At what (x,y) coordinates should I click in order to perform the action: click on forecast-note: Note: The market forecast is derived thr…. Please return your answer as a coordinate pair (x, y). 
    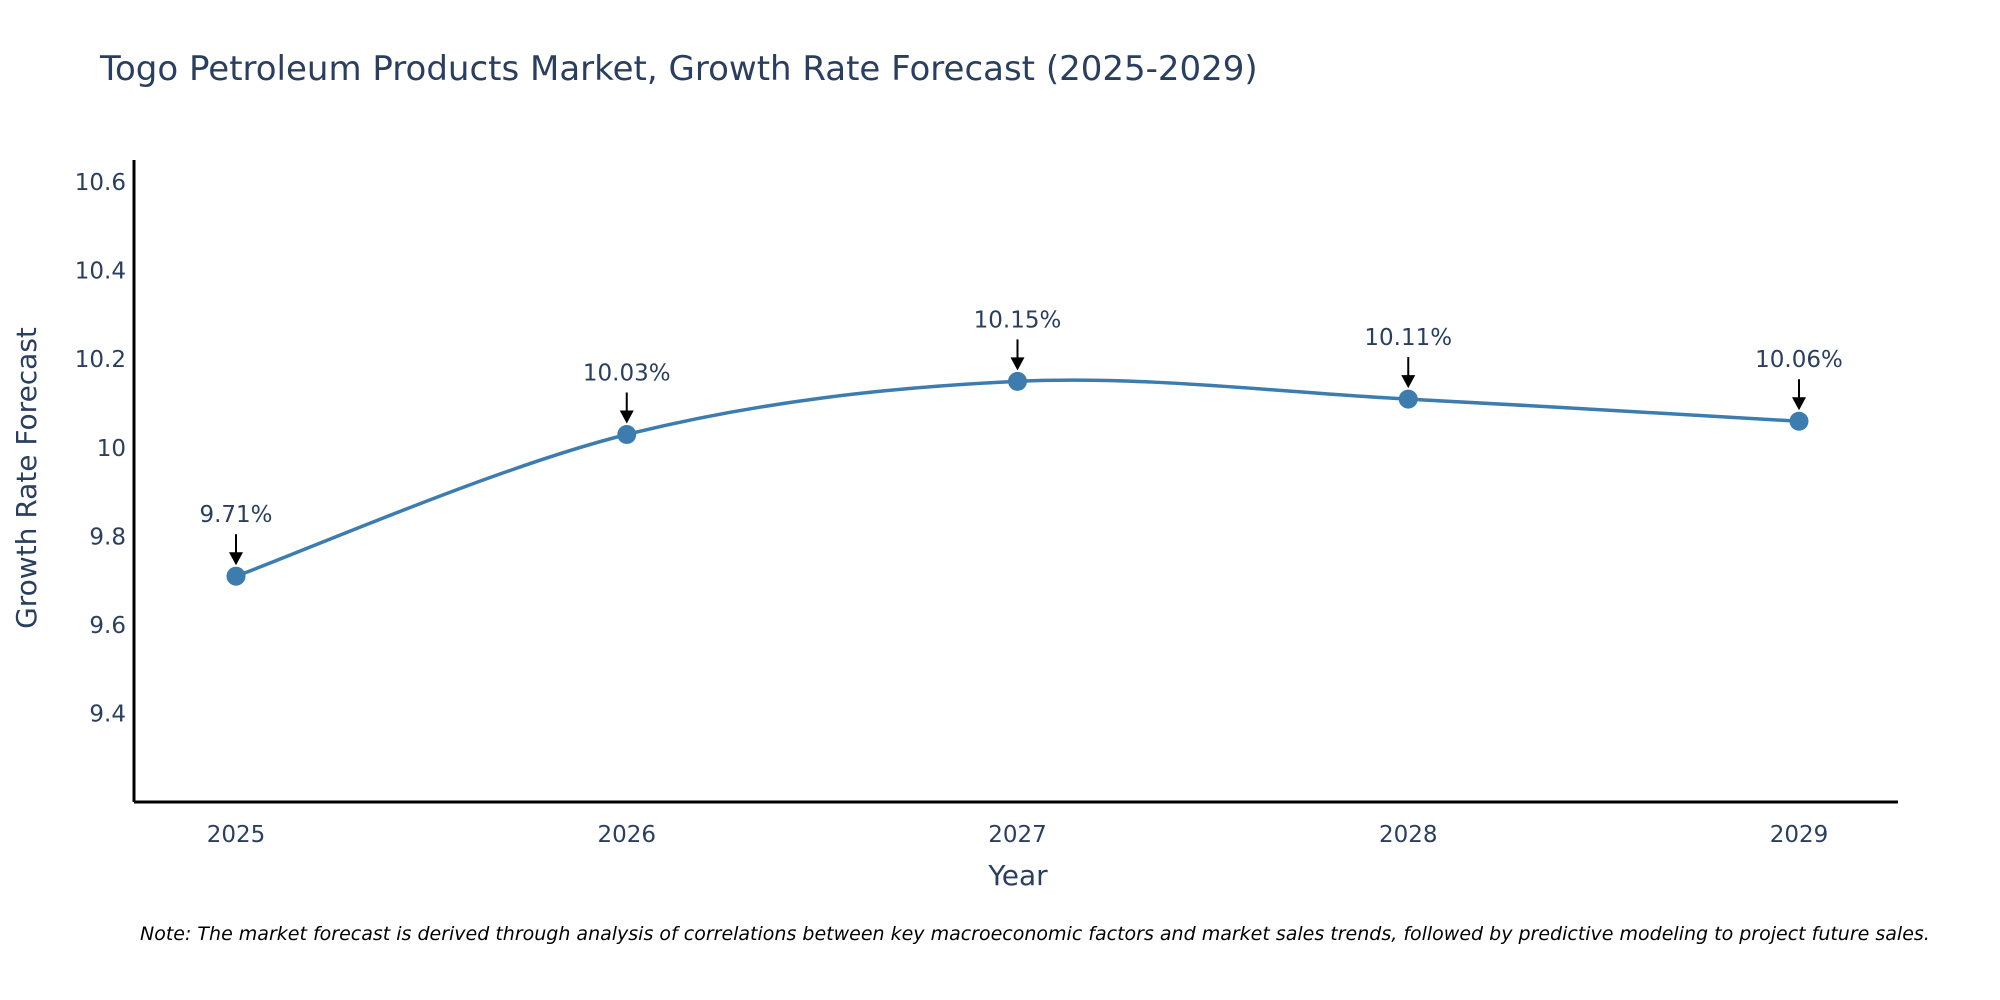
    Looking at the image, I should click on (1035, 934).